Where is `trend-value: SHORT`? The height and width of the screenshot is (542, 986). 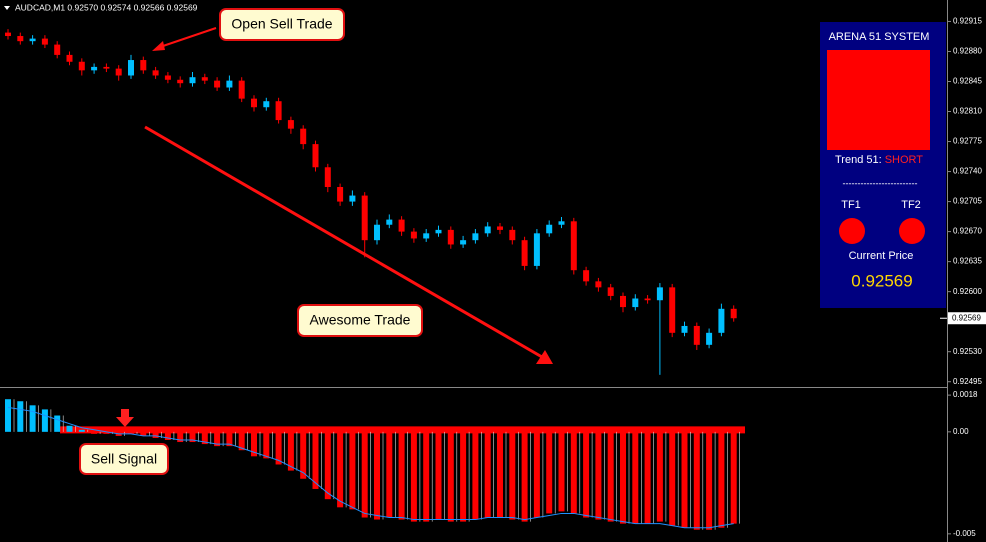 trend-value: SHORT is located at coordinates (904, 160).